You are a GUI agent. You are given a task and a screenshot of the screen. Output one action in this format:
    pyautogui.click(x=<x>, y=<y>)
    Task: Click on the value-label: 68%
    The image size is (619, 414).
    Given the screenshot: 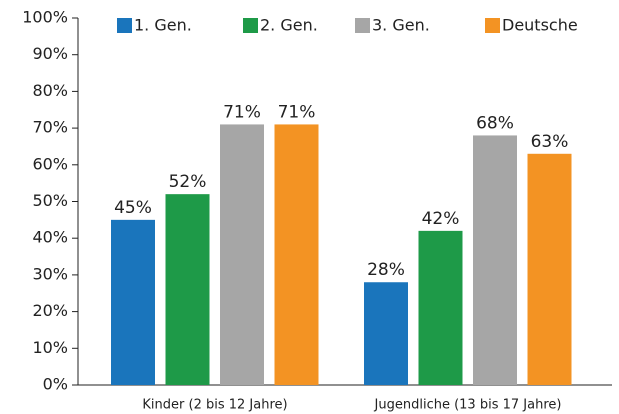 What is the action you would take?
    pyautogui.click(x=495, y=123)
    